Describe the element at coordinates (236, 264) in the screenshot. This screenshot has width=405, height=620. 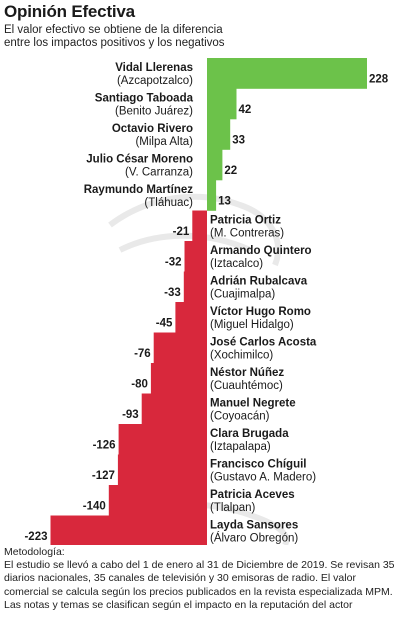
I see `category-sub-label: (Iztacalco)` at that location.